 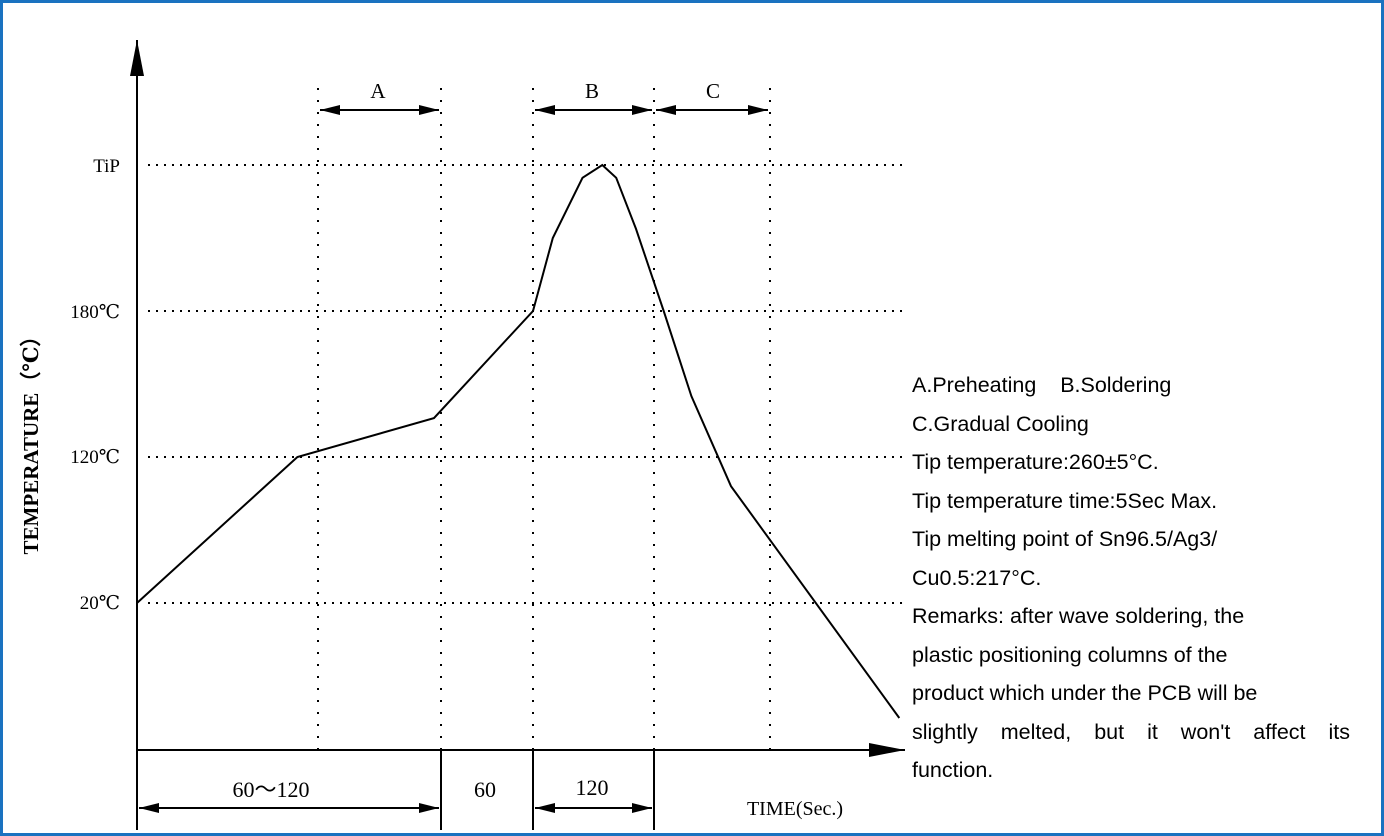 I want to click on note-remarks-4: slightly melted, but it won't affect its, so click(x=1131, y=731).